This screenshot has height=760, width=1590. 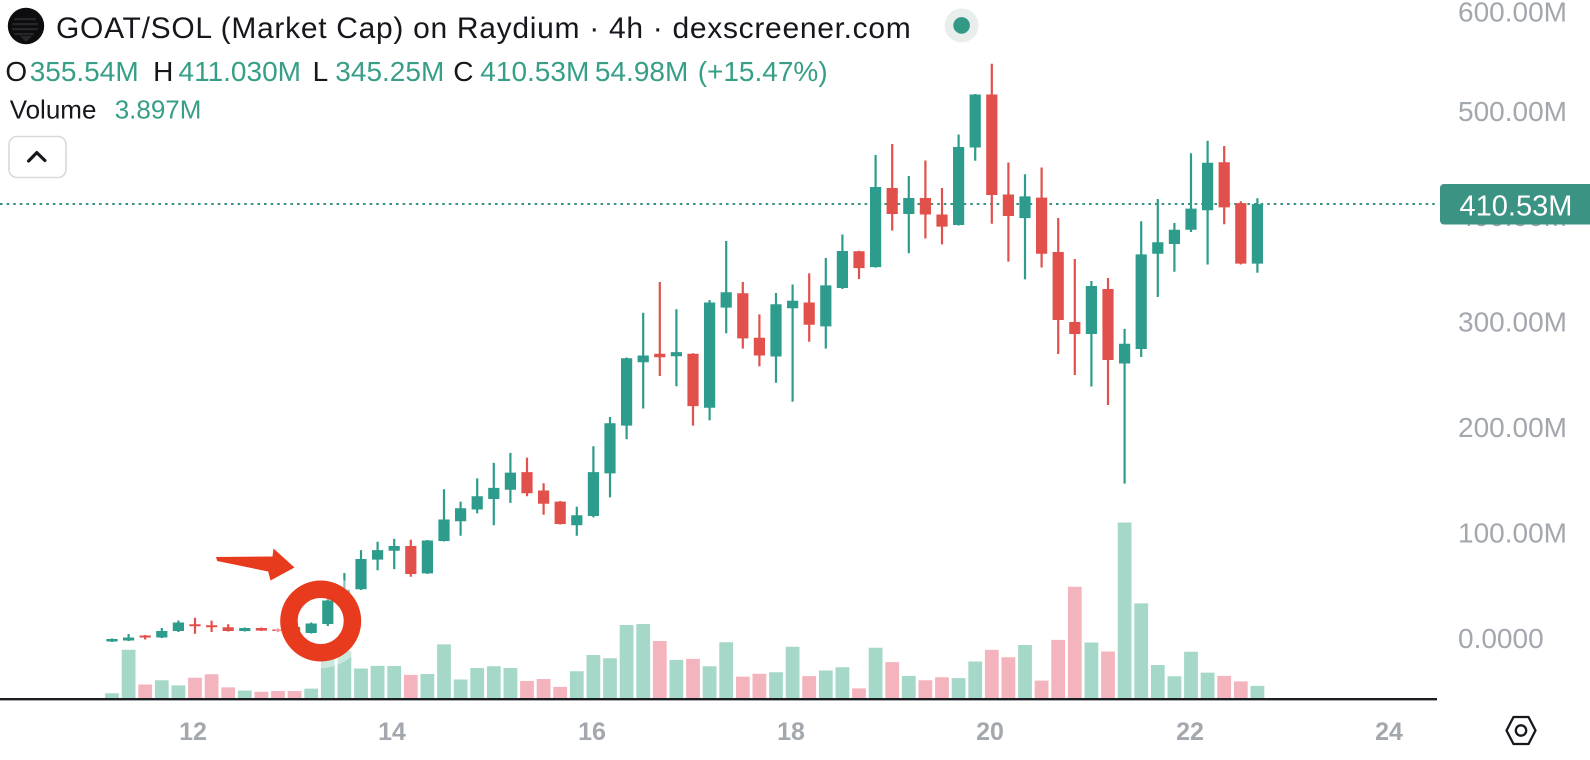 I want to click on svg-text: 355.54M, so click(x=84, y=71).